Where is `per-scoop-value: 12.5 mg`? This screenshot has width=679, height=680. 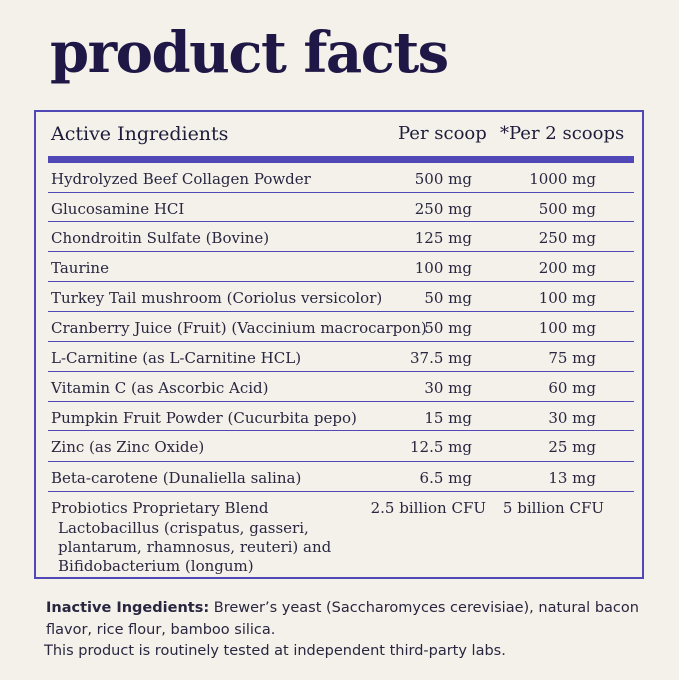 per-scoop-value: 12.5 mg is located at coordinates (441, 447).